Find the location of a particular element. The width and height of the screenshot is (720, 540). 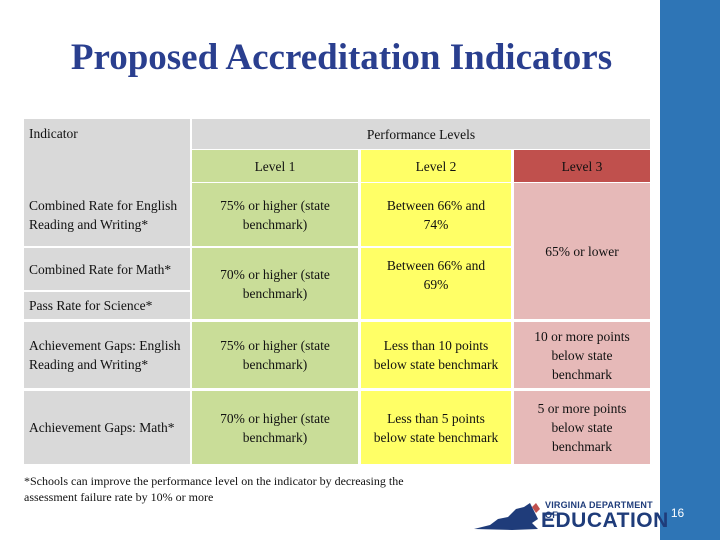

indicator-cell: Combined Rate for Math* is located at coordinates (107, 269).